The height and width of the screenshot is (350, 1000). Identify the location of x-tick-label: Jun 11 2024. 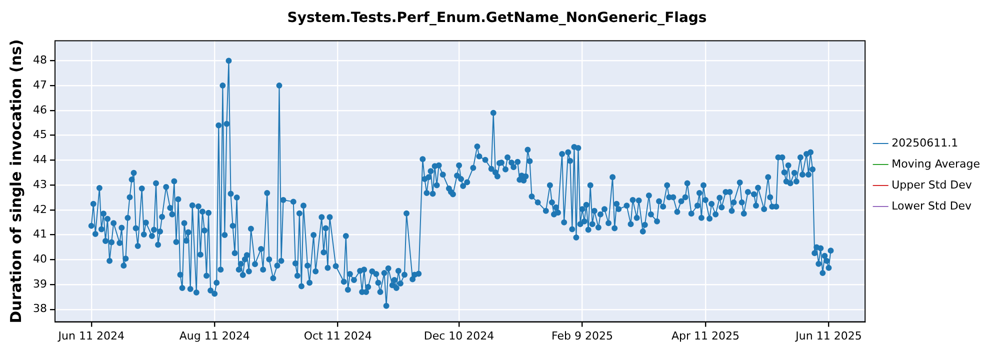
(90, 335).